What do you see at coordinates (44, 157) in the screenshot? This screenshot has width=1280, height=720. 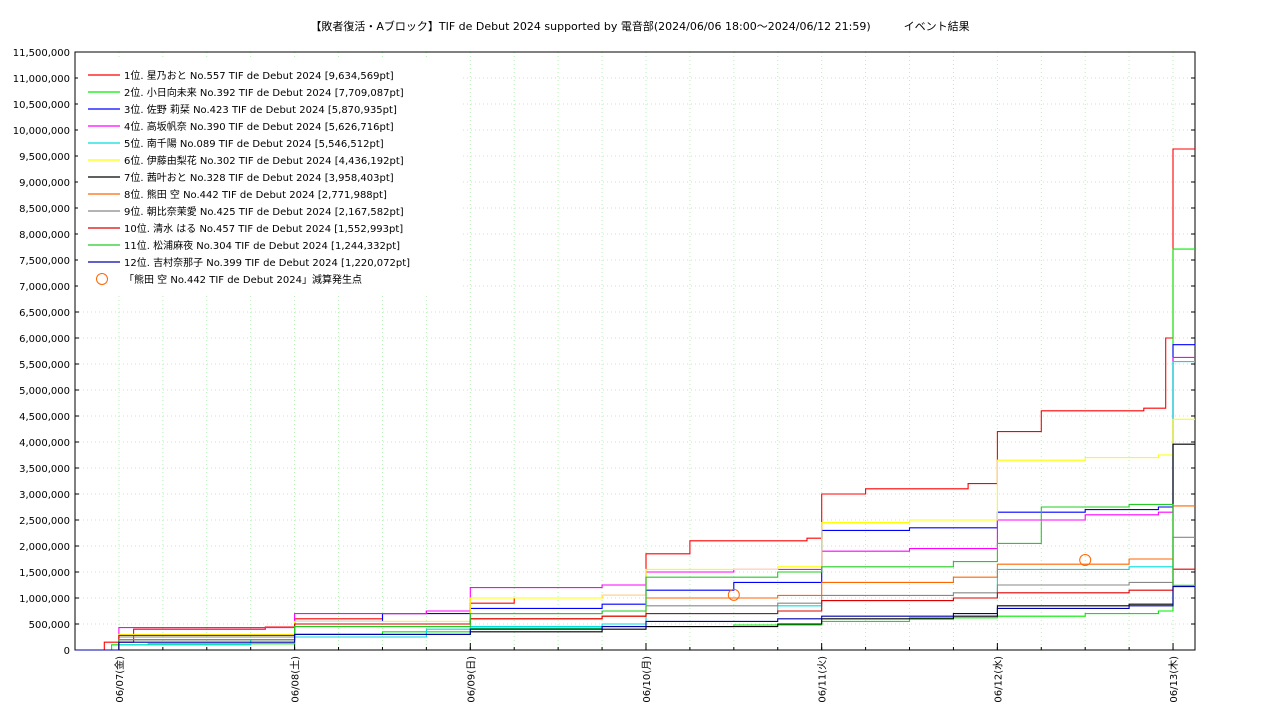 I see `y-tick-label: 9,500,000` at bounding box center [44, 157].